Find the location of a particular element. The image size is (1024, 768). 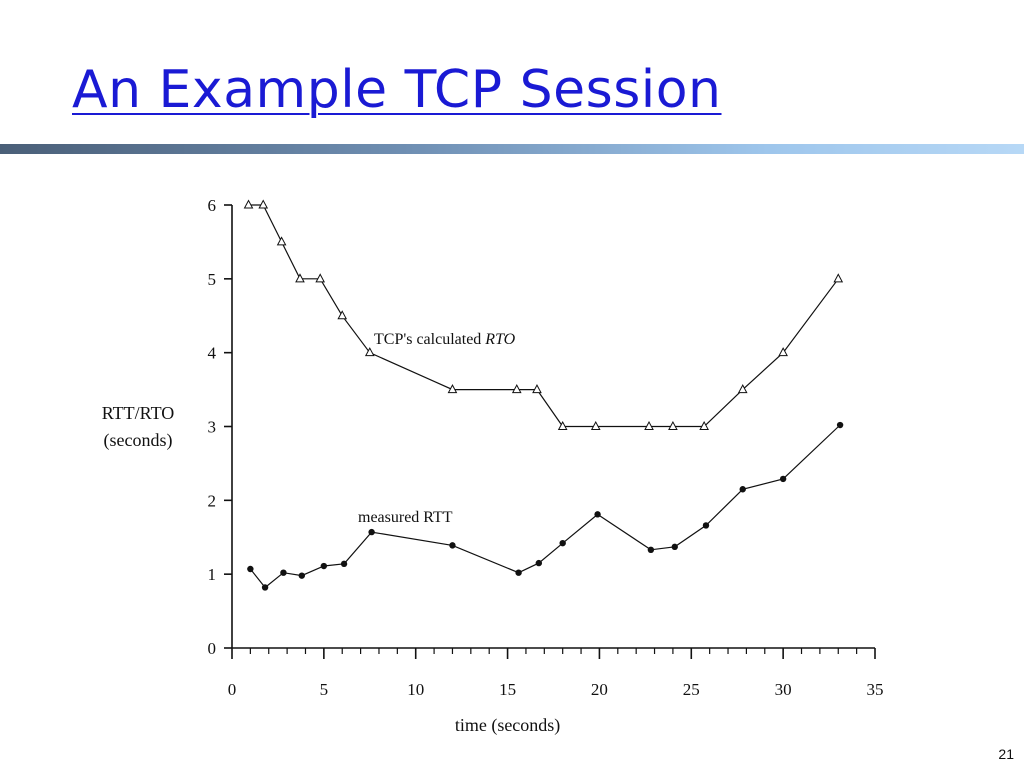

x-tick-label: 35 is located at coordinates (875, 689).